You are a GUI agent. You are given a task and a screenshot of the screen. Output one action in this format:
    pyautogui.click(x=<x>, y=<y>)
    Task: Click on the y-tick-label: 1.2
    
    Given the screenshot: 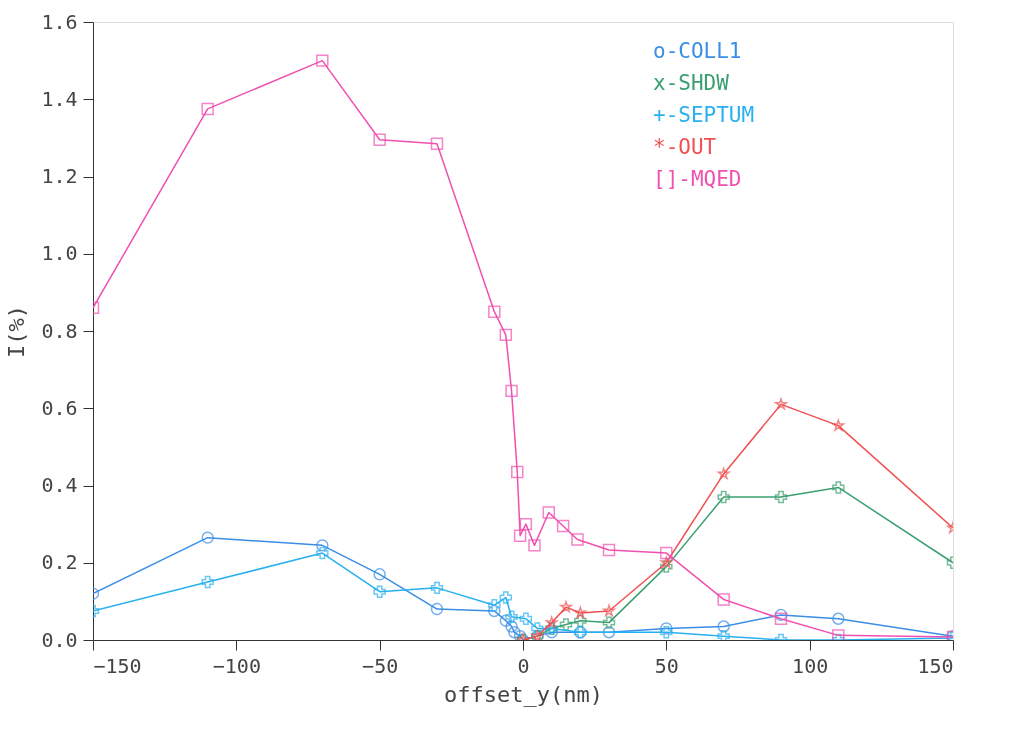 What is the action you would take?
    pyautogui.click(x=59, y=176)
    